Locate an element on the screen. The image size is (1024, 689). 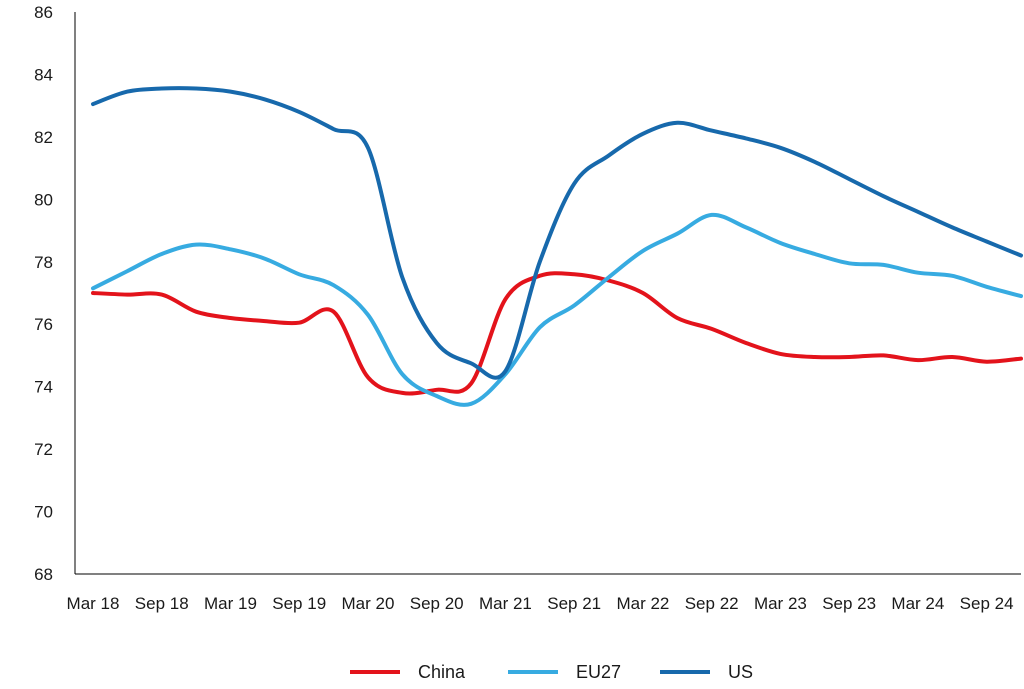
y-tick-label: 74 is located at coordinates (43, 387).